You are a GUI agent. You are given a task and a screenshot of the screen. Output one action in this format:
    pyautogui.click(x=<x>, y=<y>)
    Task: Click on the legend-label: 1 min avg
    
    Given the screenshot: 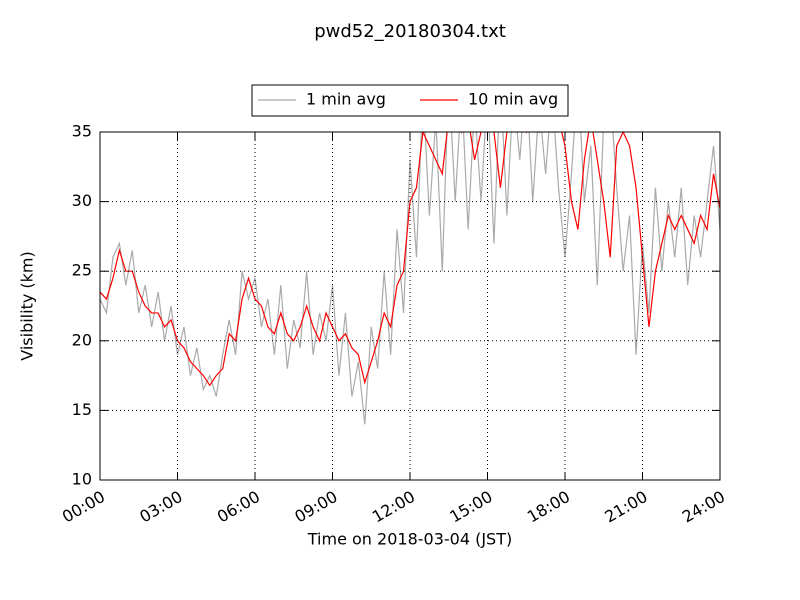 What is the action you would take?
    pyautogui.click(x=346, y=99)
    